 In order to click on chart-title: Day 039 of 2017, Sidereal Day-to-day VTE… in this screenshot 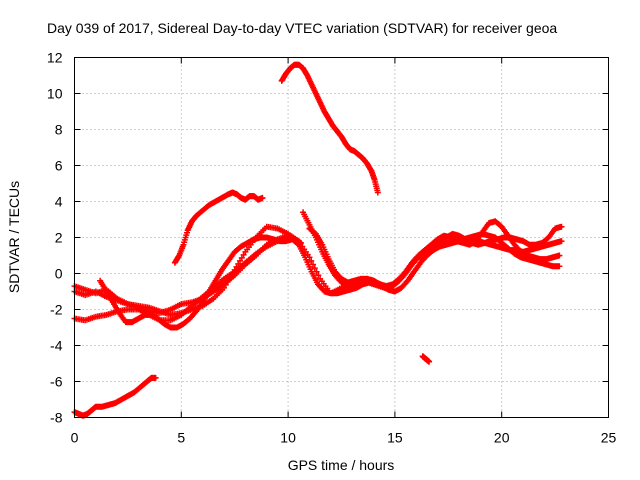, I will do `click(302, 28)`.